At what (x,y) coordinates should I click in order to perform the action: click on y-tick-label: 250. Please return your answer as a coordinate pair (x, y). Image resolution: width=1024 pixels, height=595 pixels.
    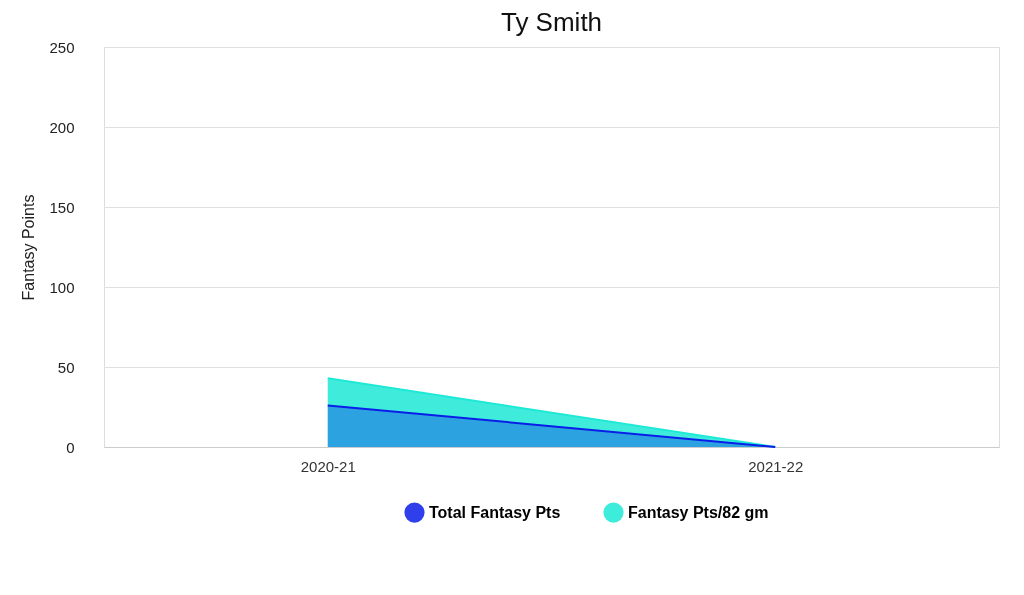
    Looking at the image, I should click on (62, 47).